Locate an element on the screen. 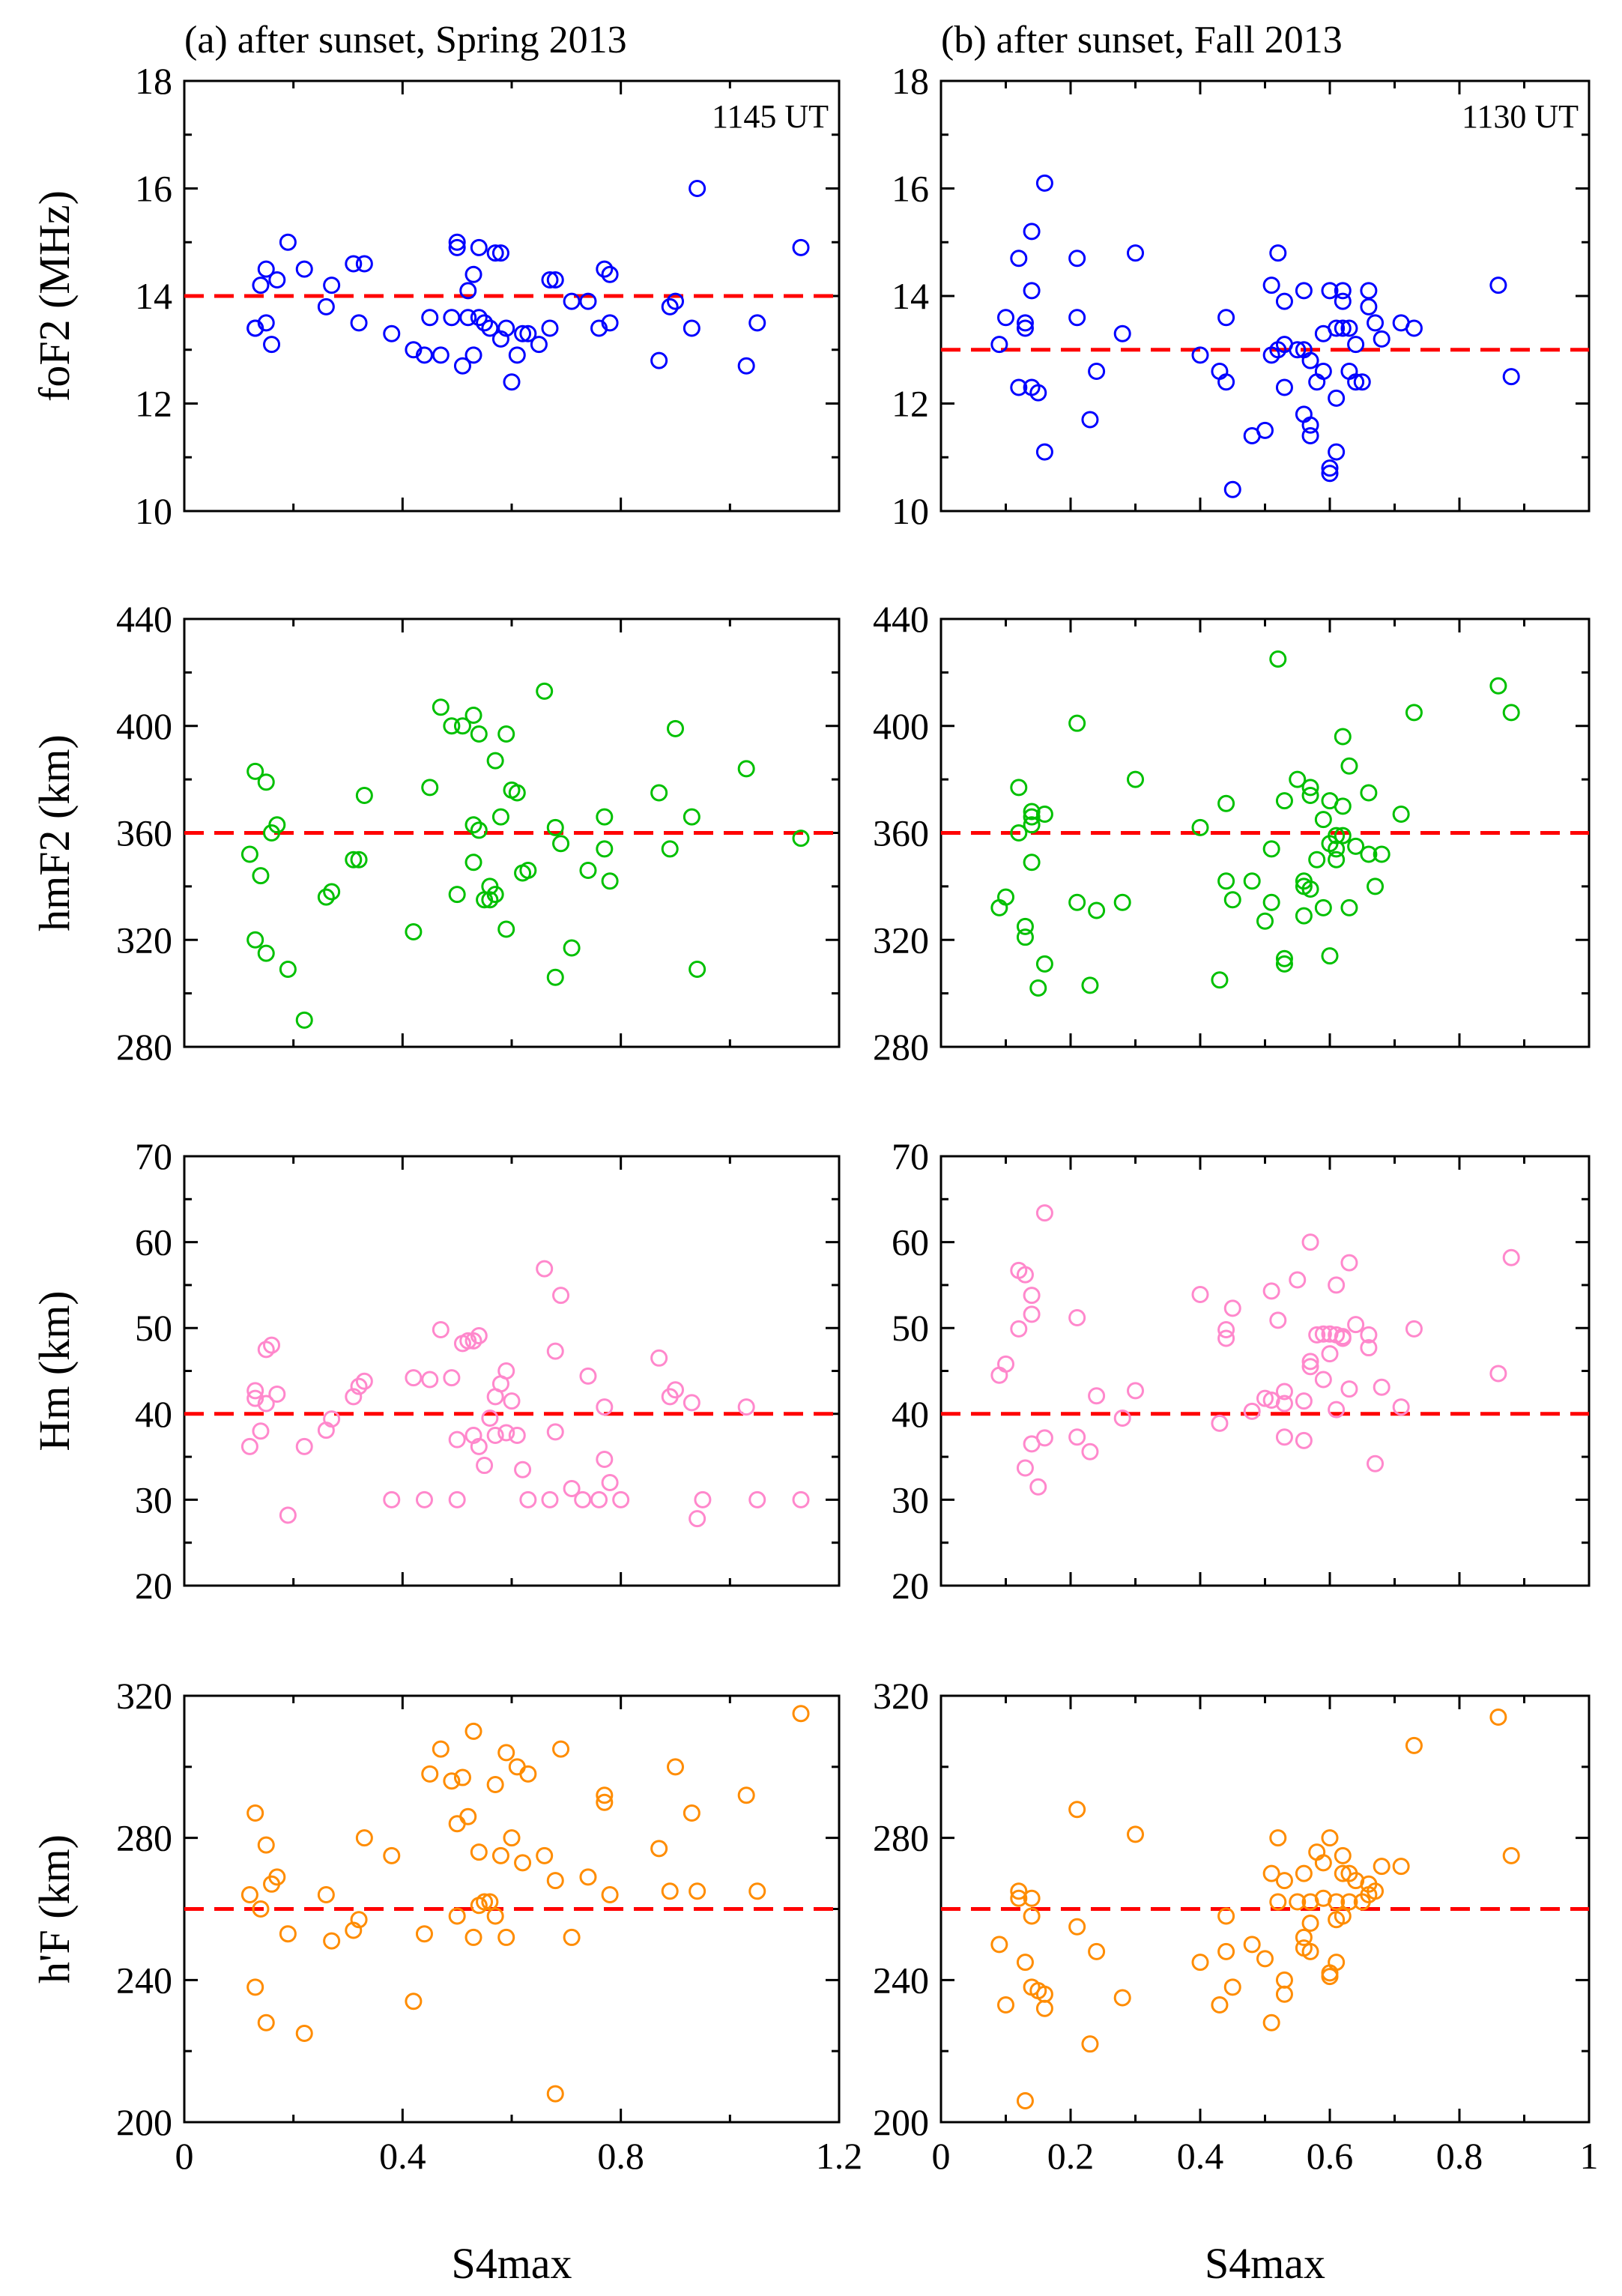  y-tick-label: 40 is located at coordinates (910, 1414).